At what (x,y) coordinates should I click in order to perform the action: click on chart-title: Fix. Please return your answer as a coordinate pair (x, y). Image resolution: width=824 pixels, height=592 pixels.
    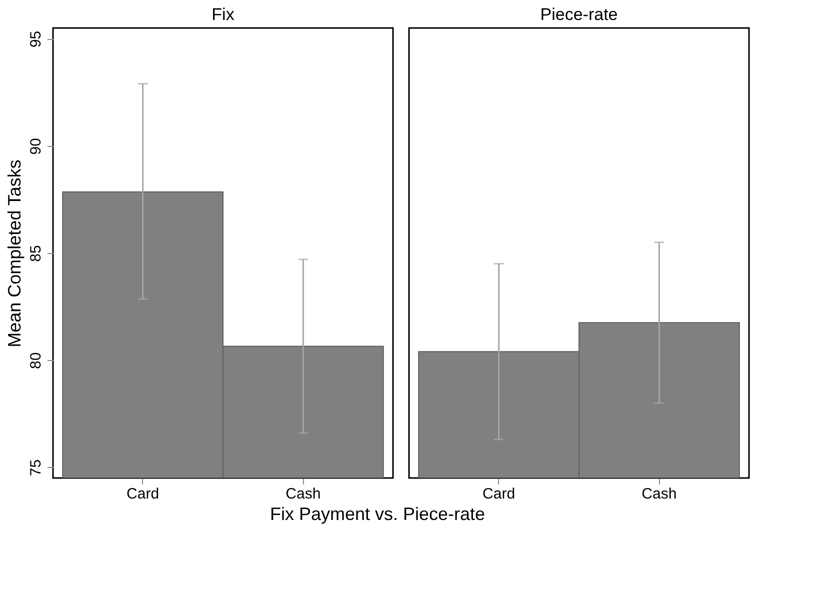
    Looking at the image, I should click on (223, 14).